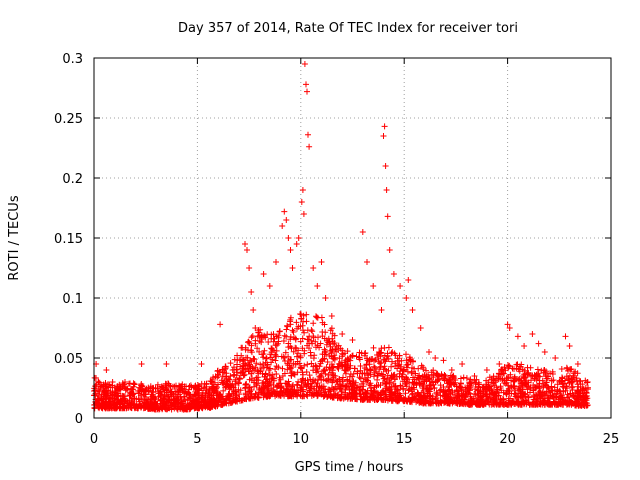 The width and height of the screenshot is (640, 480). What do you see at coordinates (72, 179) in the screenshot?
I see `y-tick-label: 0.2` at bounding box center [72, 179].